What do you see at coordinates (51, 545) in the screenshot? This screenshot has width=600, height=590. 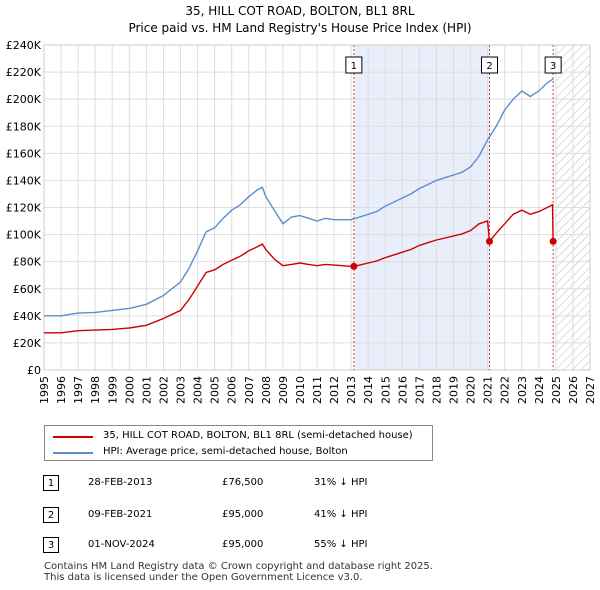 I see `sale-number-badge: 3` at bounding box center [51, 545].